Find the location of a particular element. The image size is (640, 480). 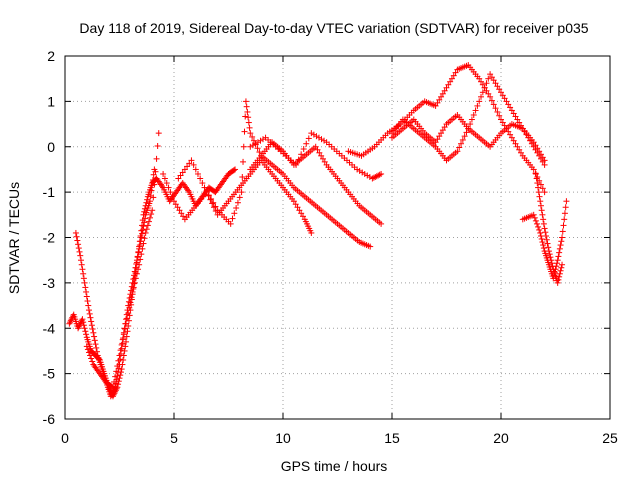

y-tick-label: 0 is located at coordinates (51, 147).